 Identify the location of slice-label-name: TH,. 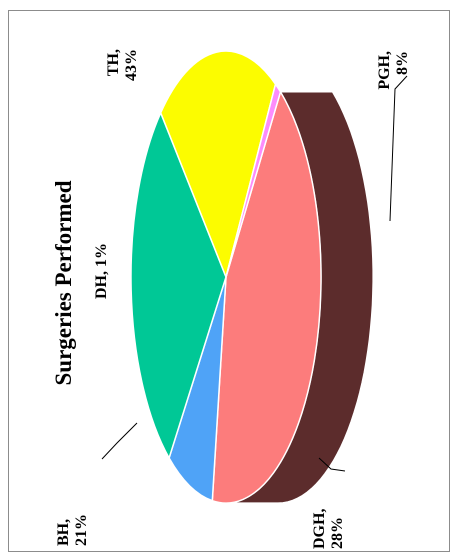
(113, 62).